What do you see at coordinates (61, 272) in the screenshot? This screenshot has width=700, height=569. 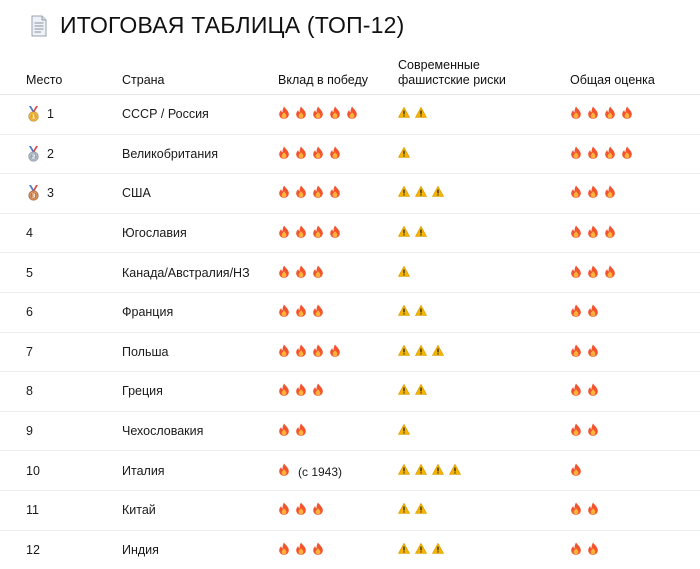 I see `place-cell: 5` at bounding box center [61, 272].